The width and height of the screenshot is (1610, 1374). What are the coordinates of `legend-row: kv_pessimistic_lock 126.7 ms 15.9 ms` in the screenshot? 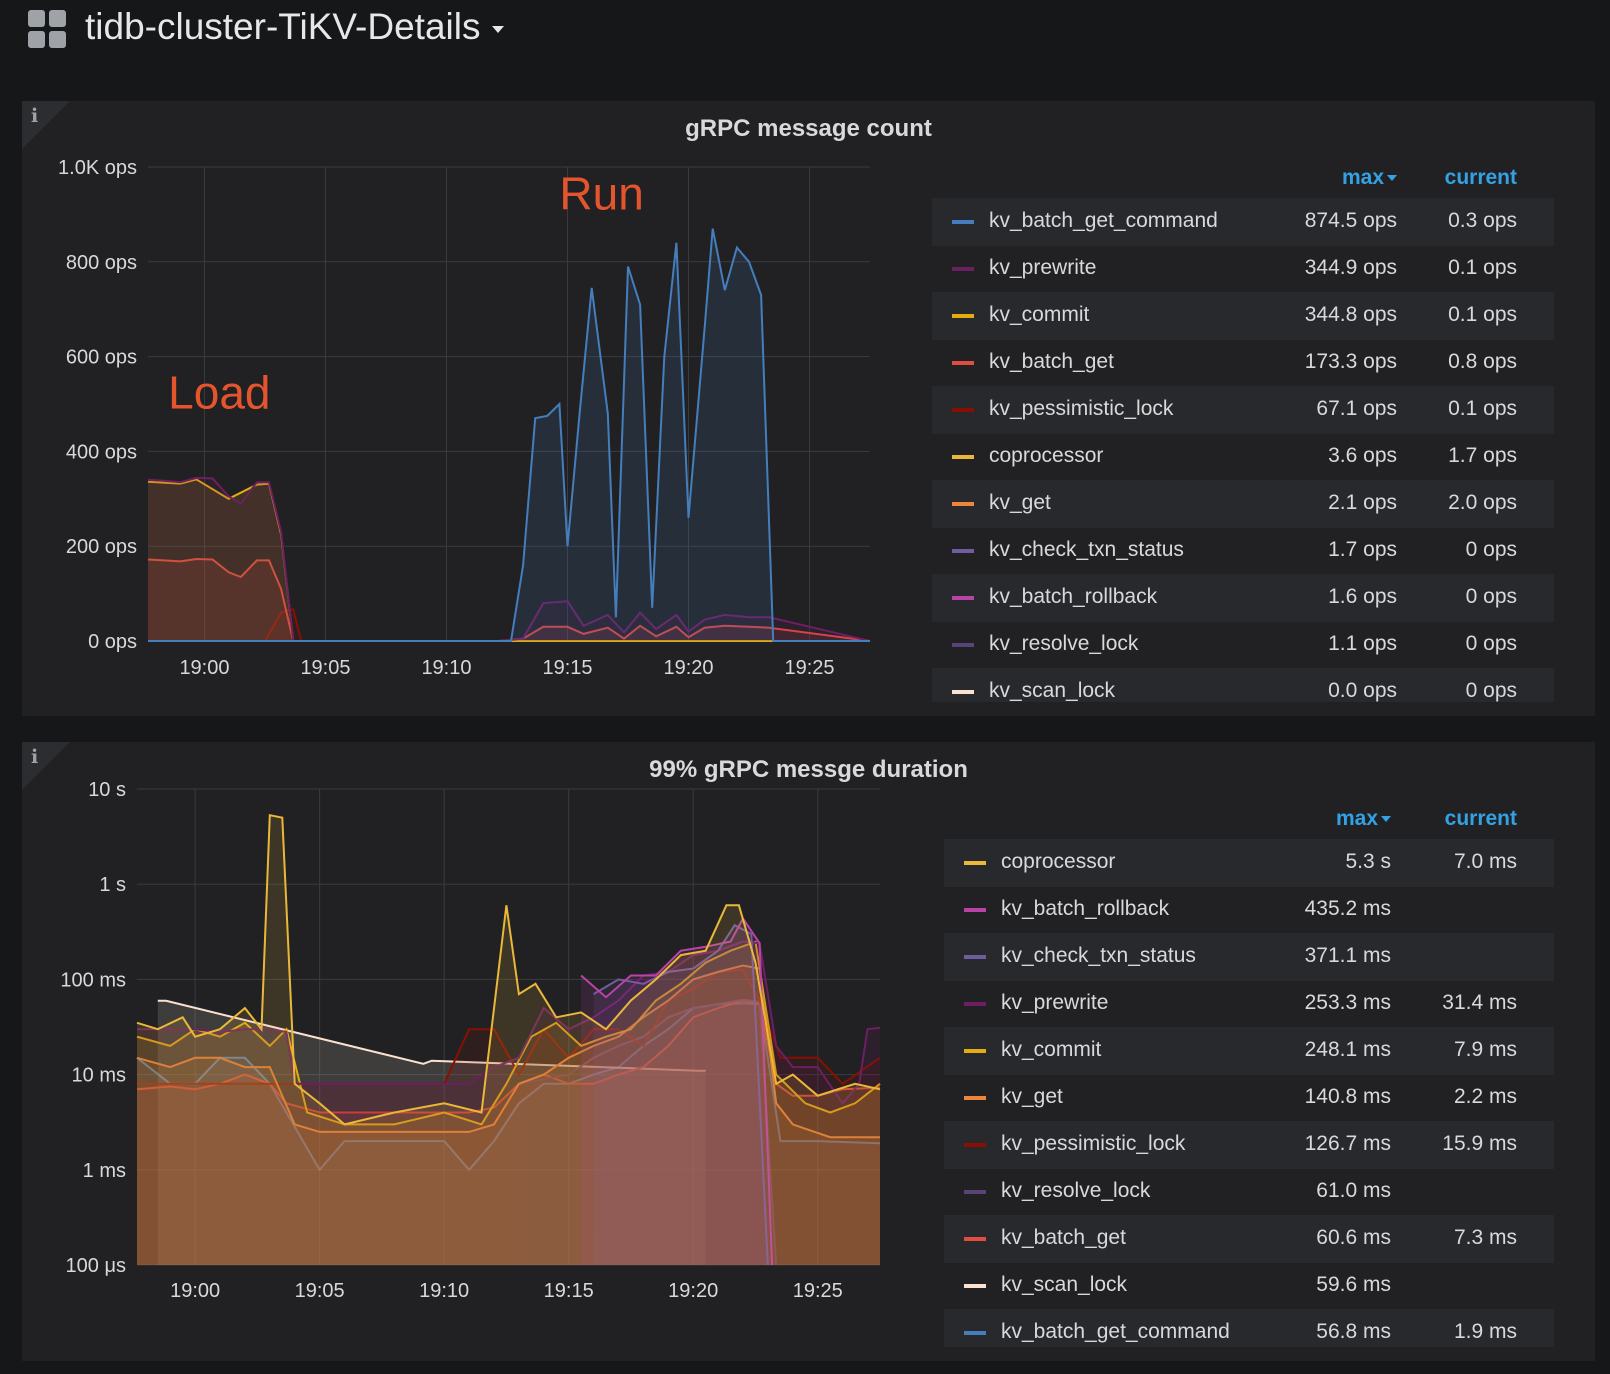 It's located at (1249, 1145).